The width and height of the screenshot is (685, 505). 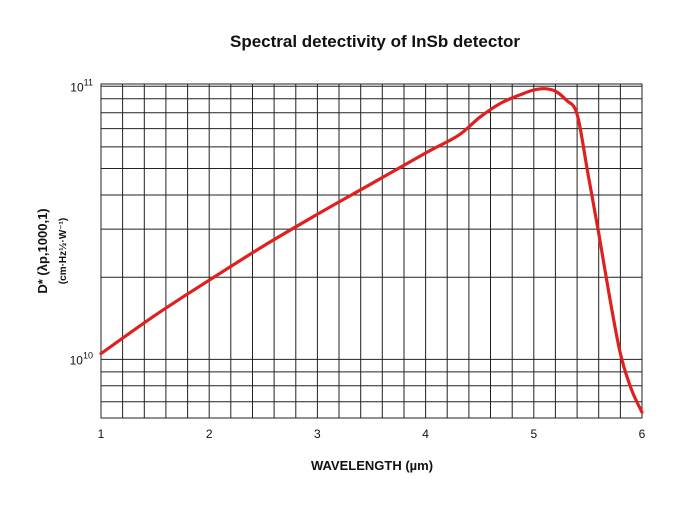 I want to click on y-tick-labels: 1010 1011, so click(x=81, y=222).